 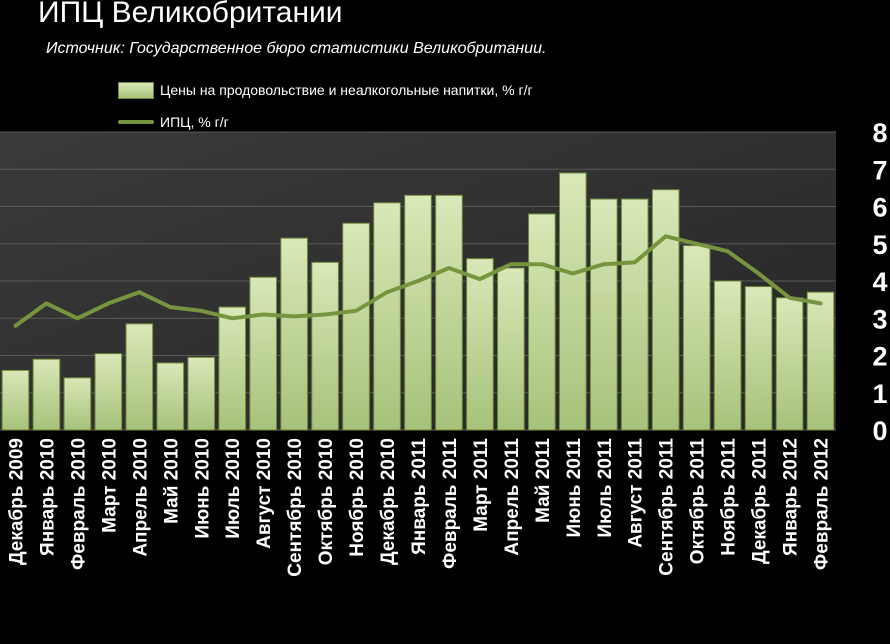 I want to click on line-swatch-icon, so click(x=136, y=122).